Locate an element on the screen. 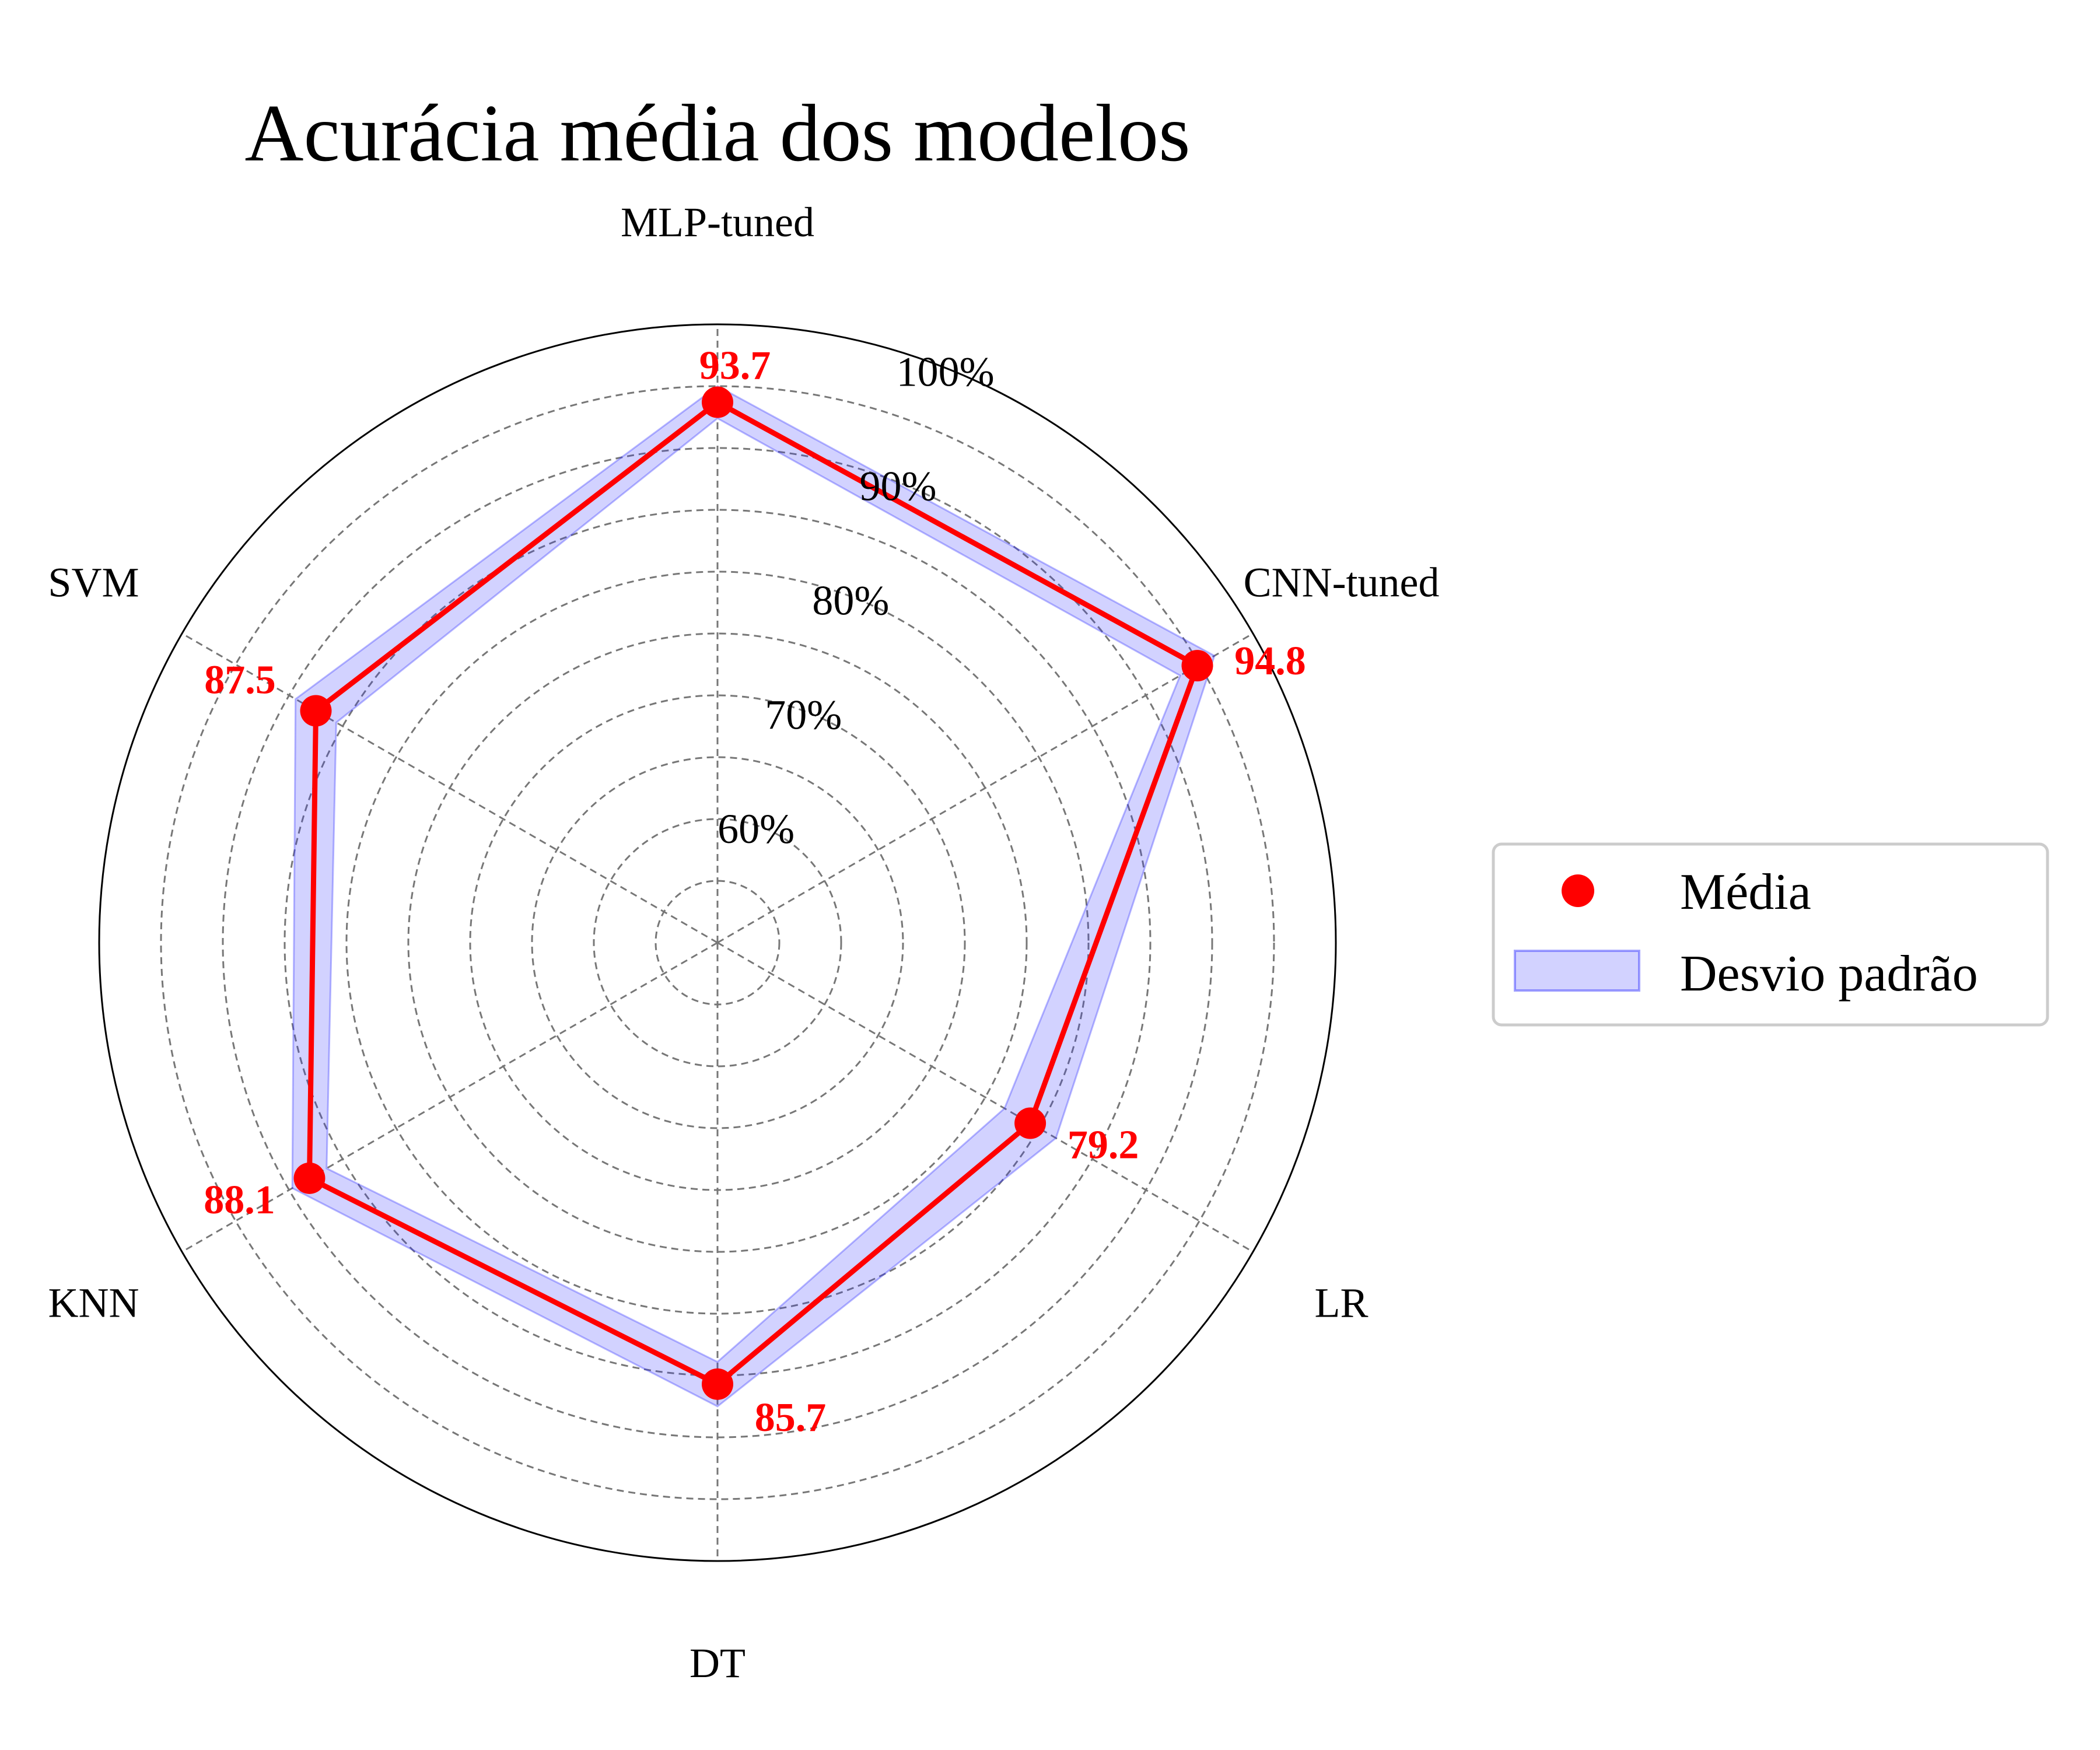 The image size is (2100, 1750). legend-swatch-desvio is located at coordinates (1577, 971).